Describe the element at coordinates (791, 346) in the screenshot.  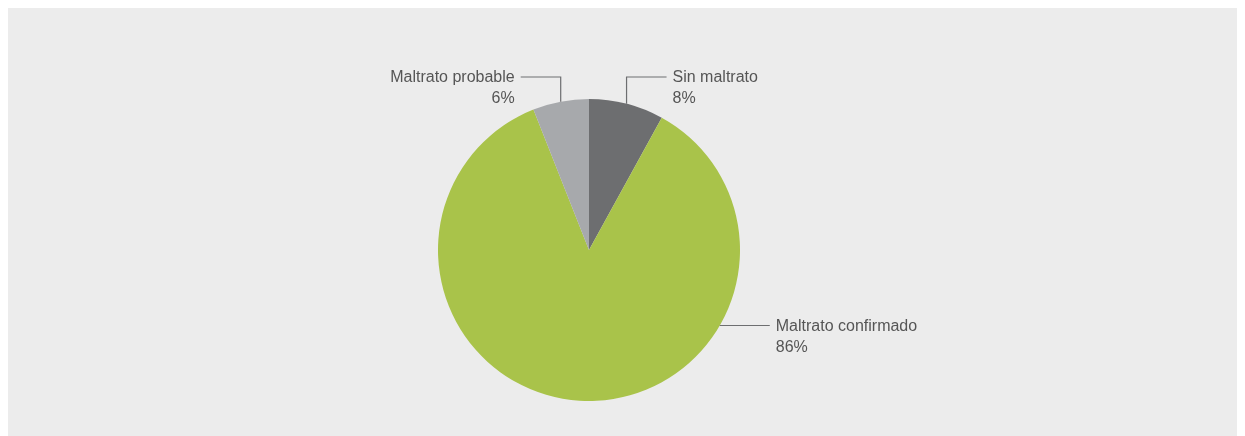
I see `data-label: 86%` at that location.